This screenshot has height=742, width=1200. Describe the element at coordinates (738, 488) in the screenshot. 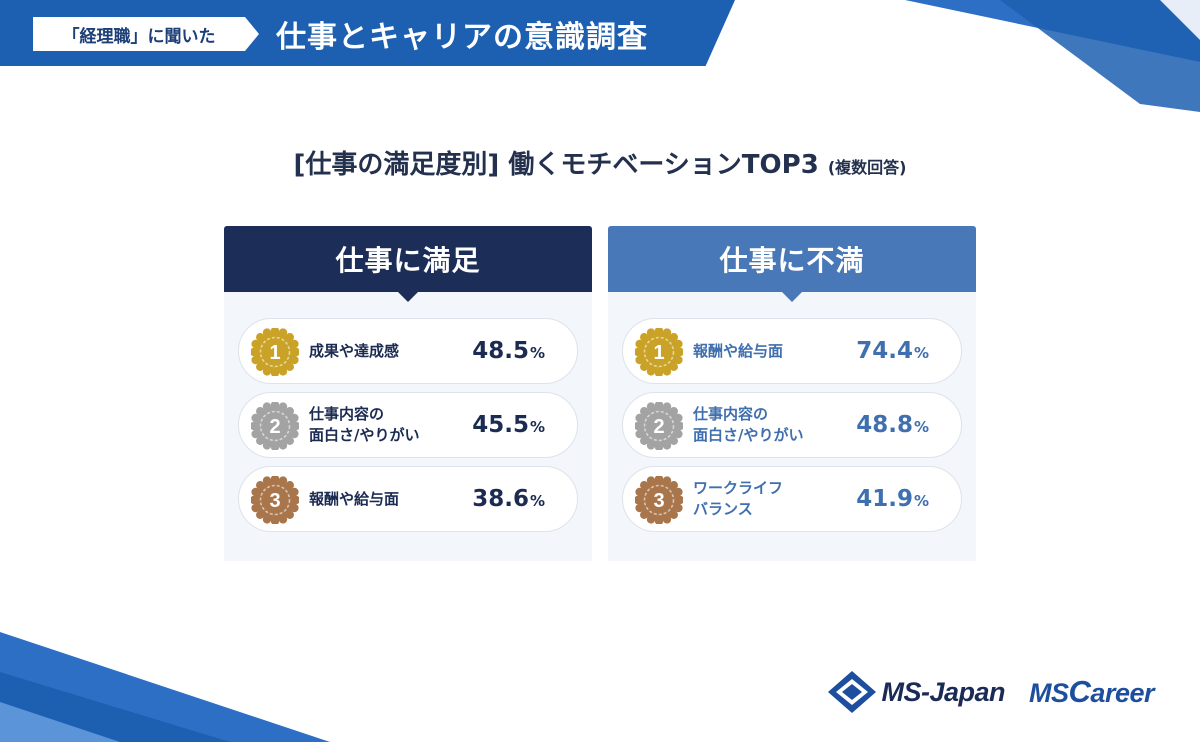

I see `item-label-line: ワークライフ` at that location.